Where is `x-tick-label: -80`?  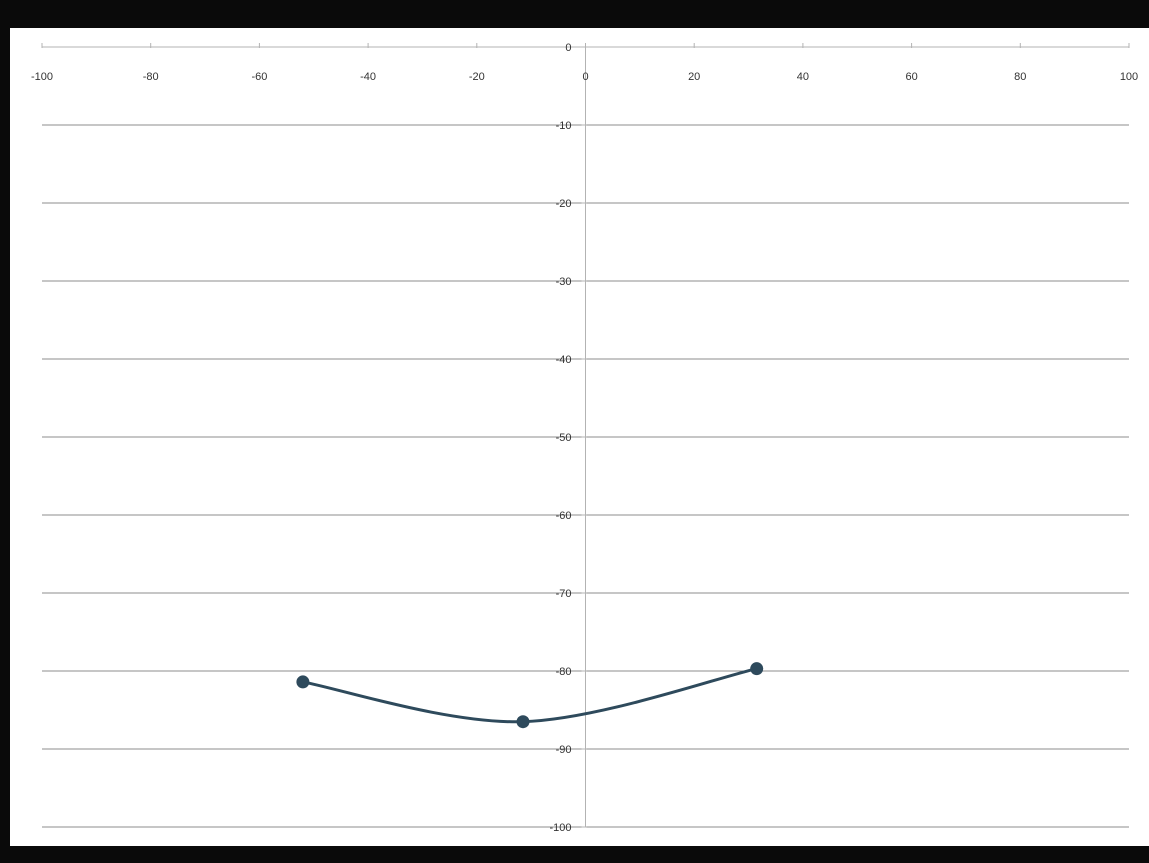
x-tick-label: -80 is located at coordinates (151, 77).